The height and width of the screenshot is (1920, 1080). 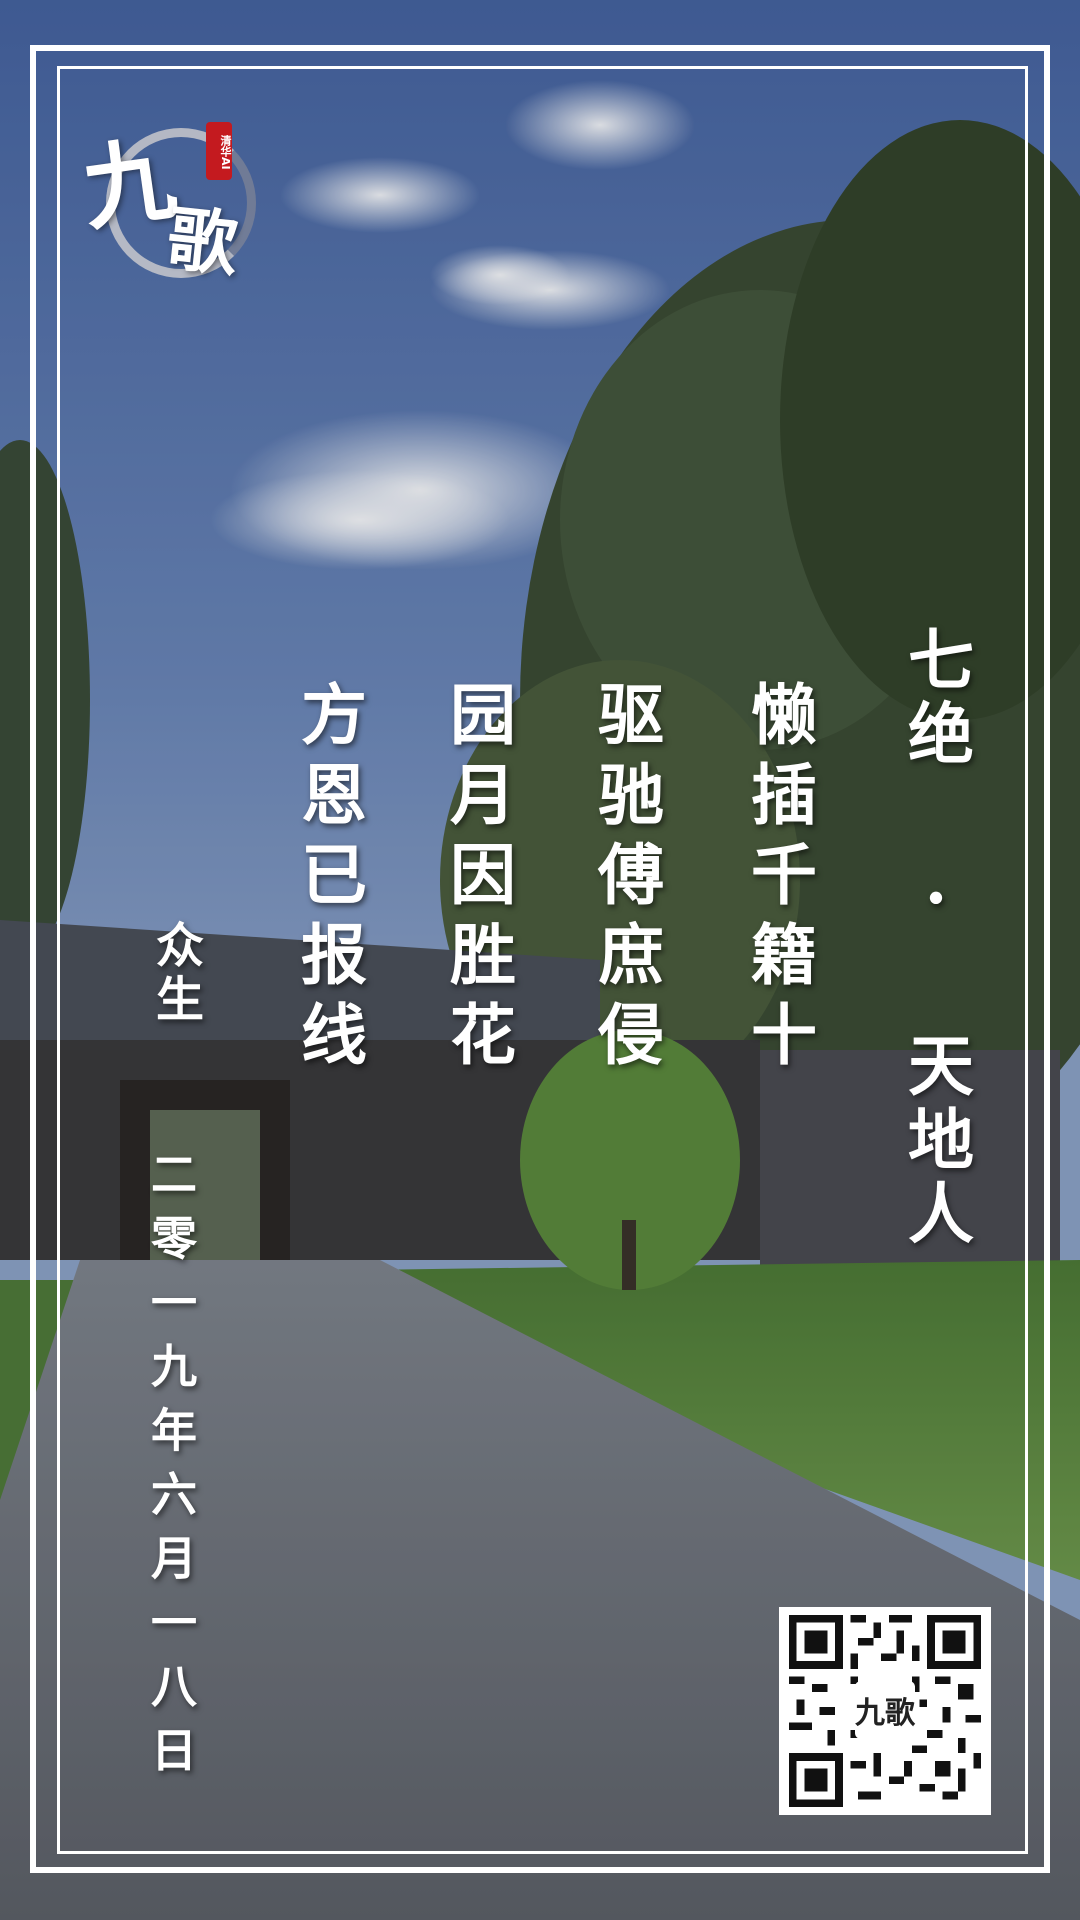 I want to click on poem-line-2: 驱驰傅庶侵, so click(x=626, y=880).